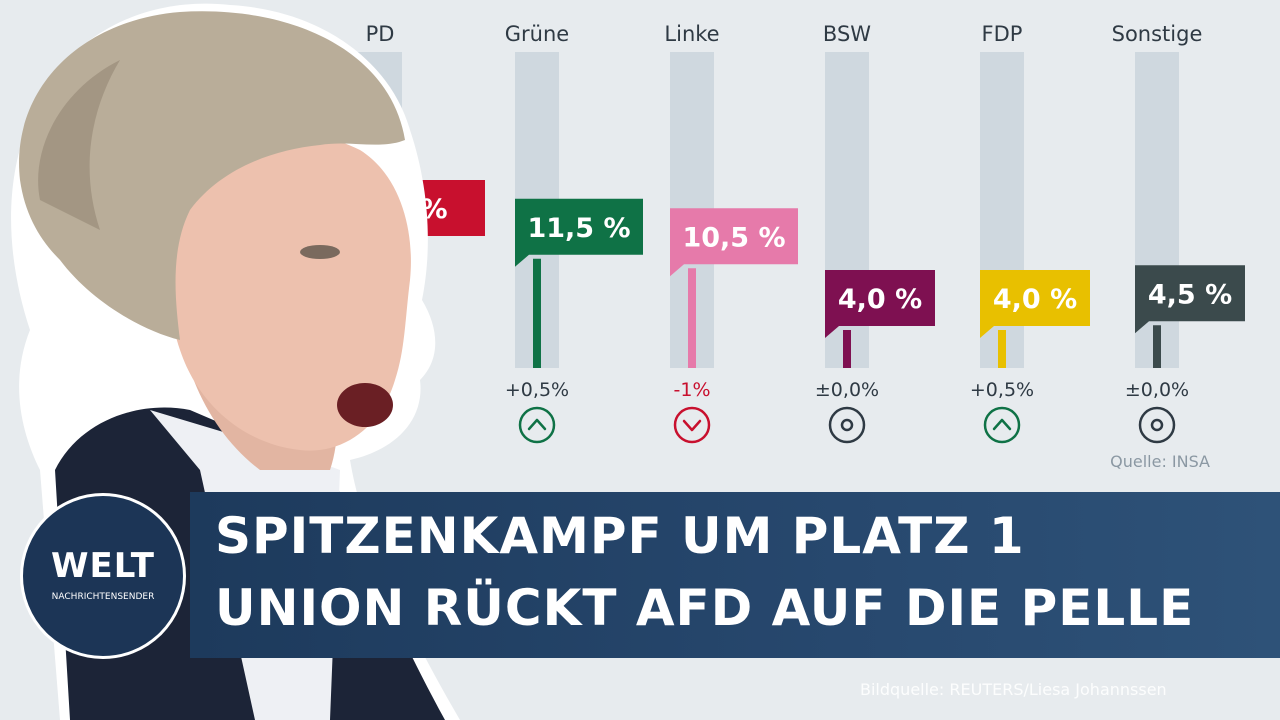 This screenshot has width=1280, height=720. I want to click on change-label: -1%, so click(692, 390).